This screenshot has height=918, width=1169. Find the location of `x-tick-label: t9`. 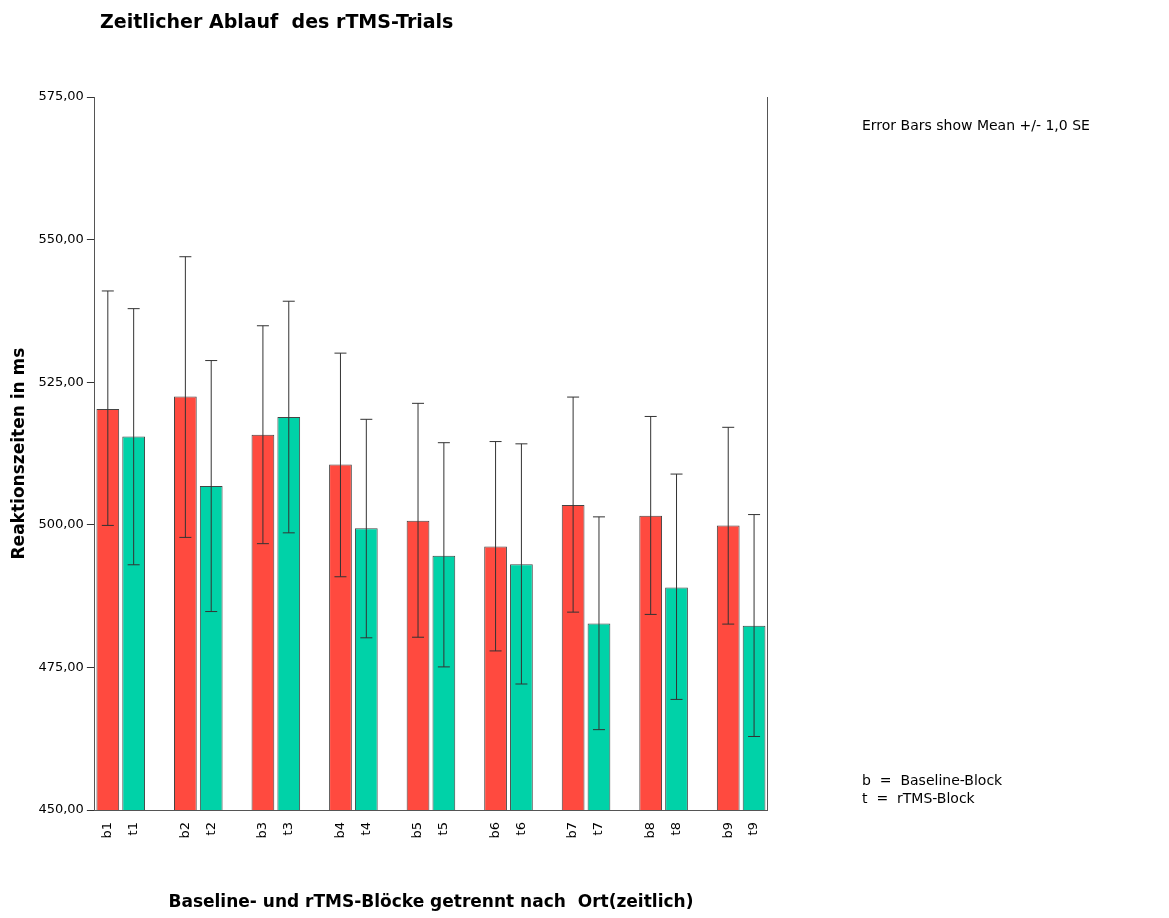

x-tick-label: t9 is located at coordinates (753, 829).